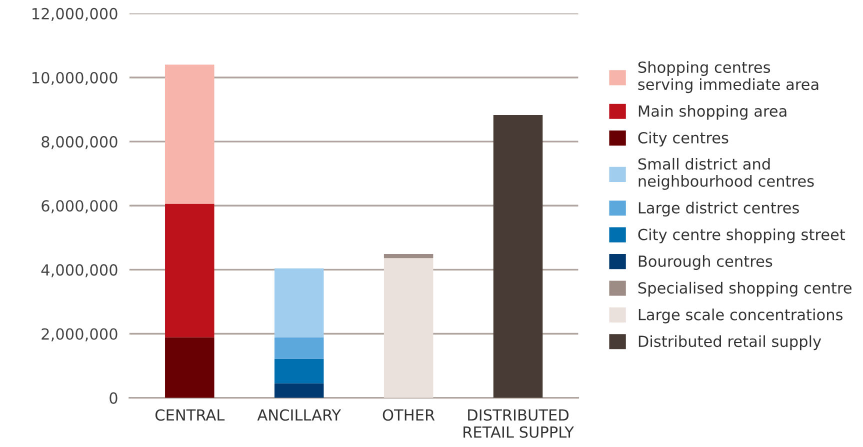 The width and height of the screenshot is (863, 447). I want to click on x-tick-label: DISTRIBUTED RETAIL SUPPLY, so click(519, 423).